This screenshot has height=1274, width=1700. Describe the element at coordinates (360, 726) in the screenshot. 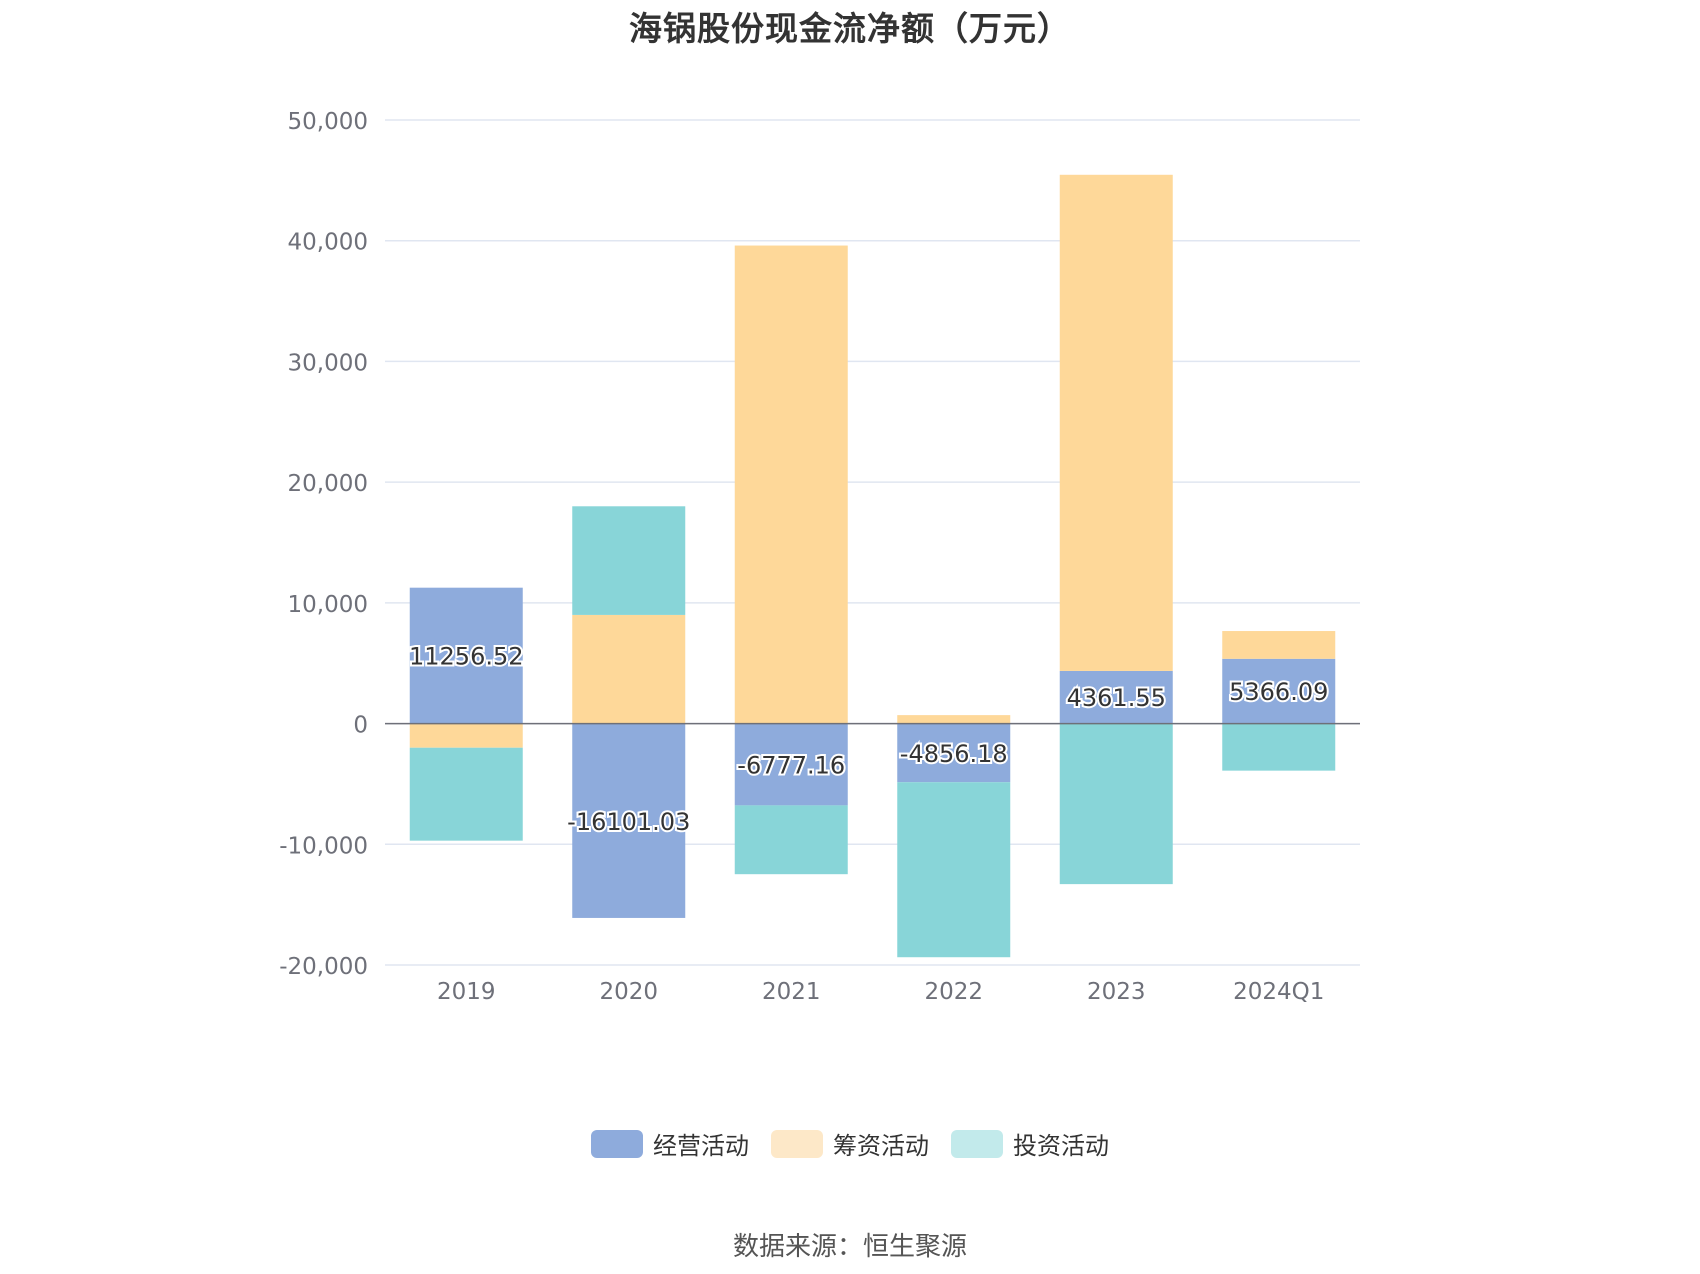

I see `y-tick-label: 0` at that location.